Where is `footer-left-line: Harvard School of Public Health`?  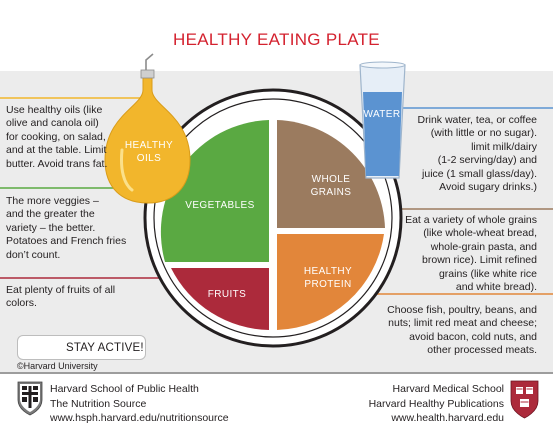
footer-left-line: Harvard School of Public Health is located at coordinates (124, 389).